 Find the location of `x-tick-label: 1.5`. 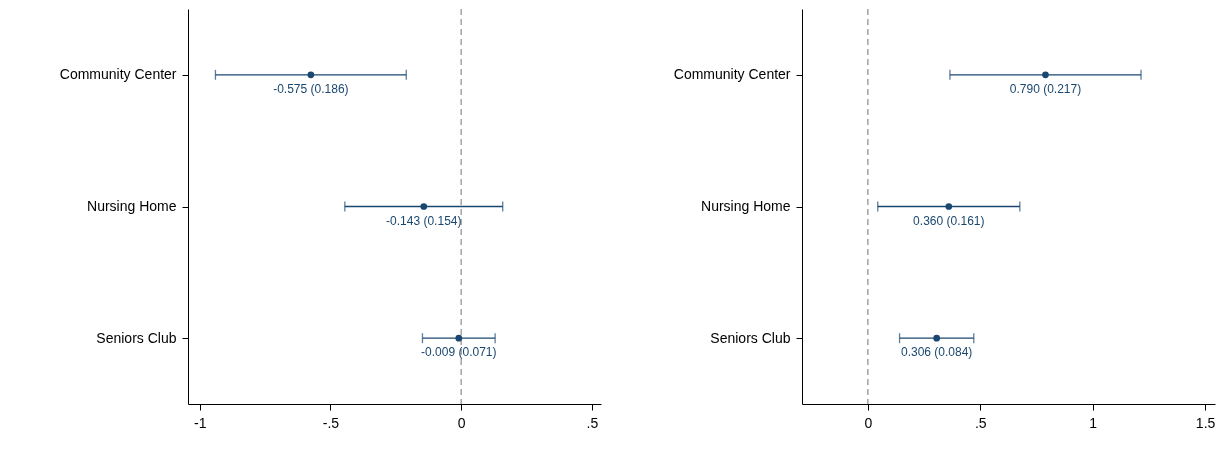

x-tick-label: 1.5 is located at coordinates (1205, 422).